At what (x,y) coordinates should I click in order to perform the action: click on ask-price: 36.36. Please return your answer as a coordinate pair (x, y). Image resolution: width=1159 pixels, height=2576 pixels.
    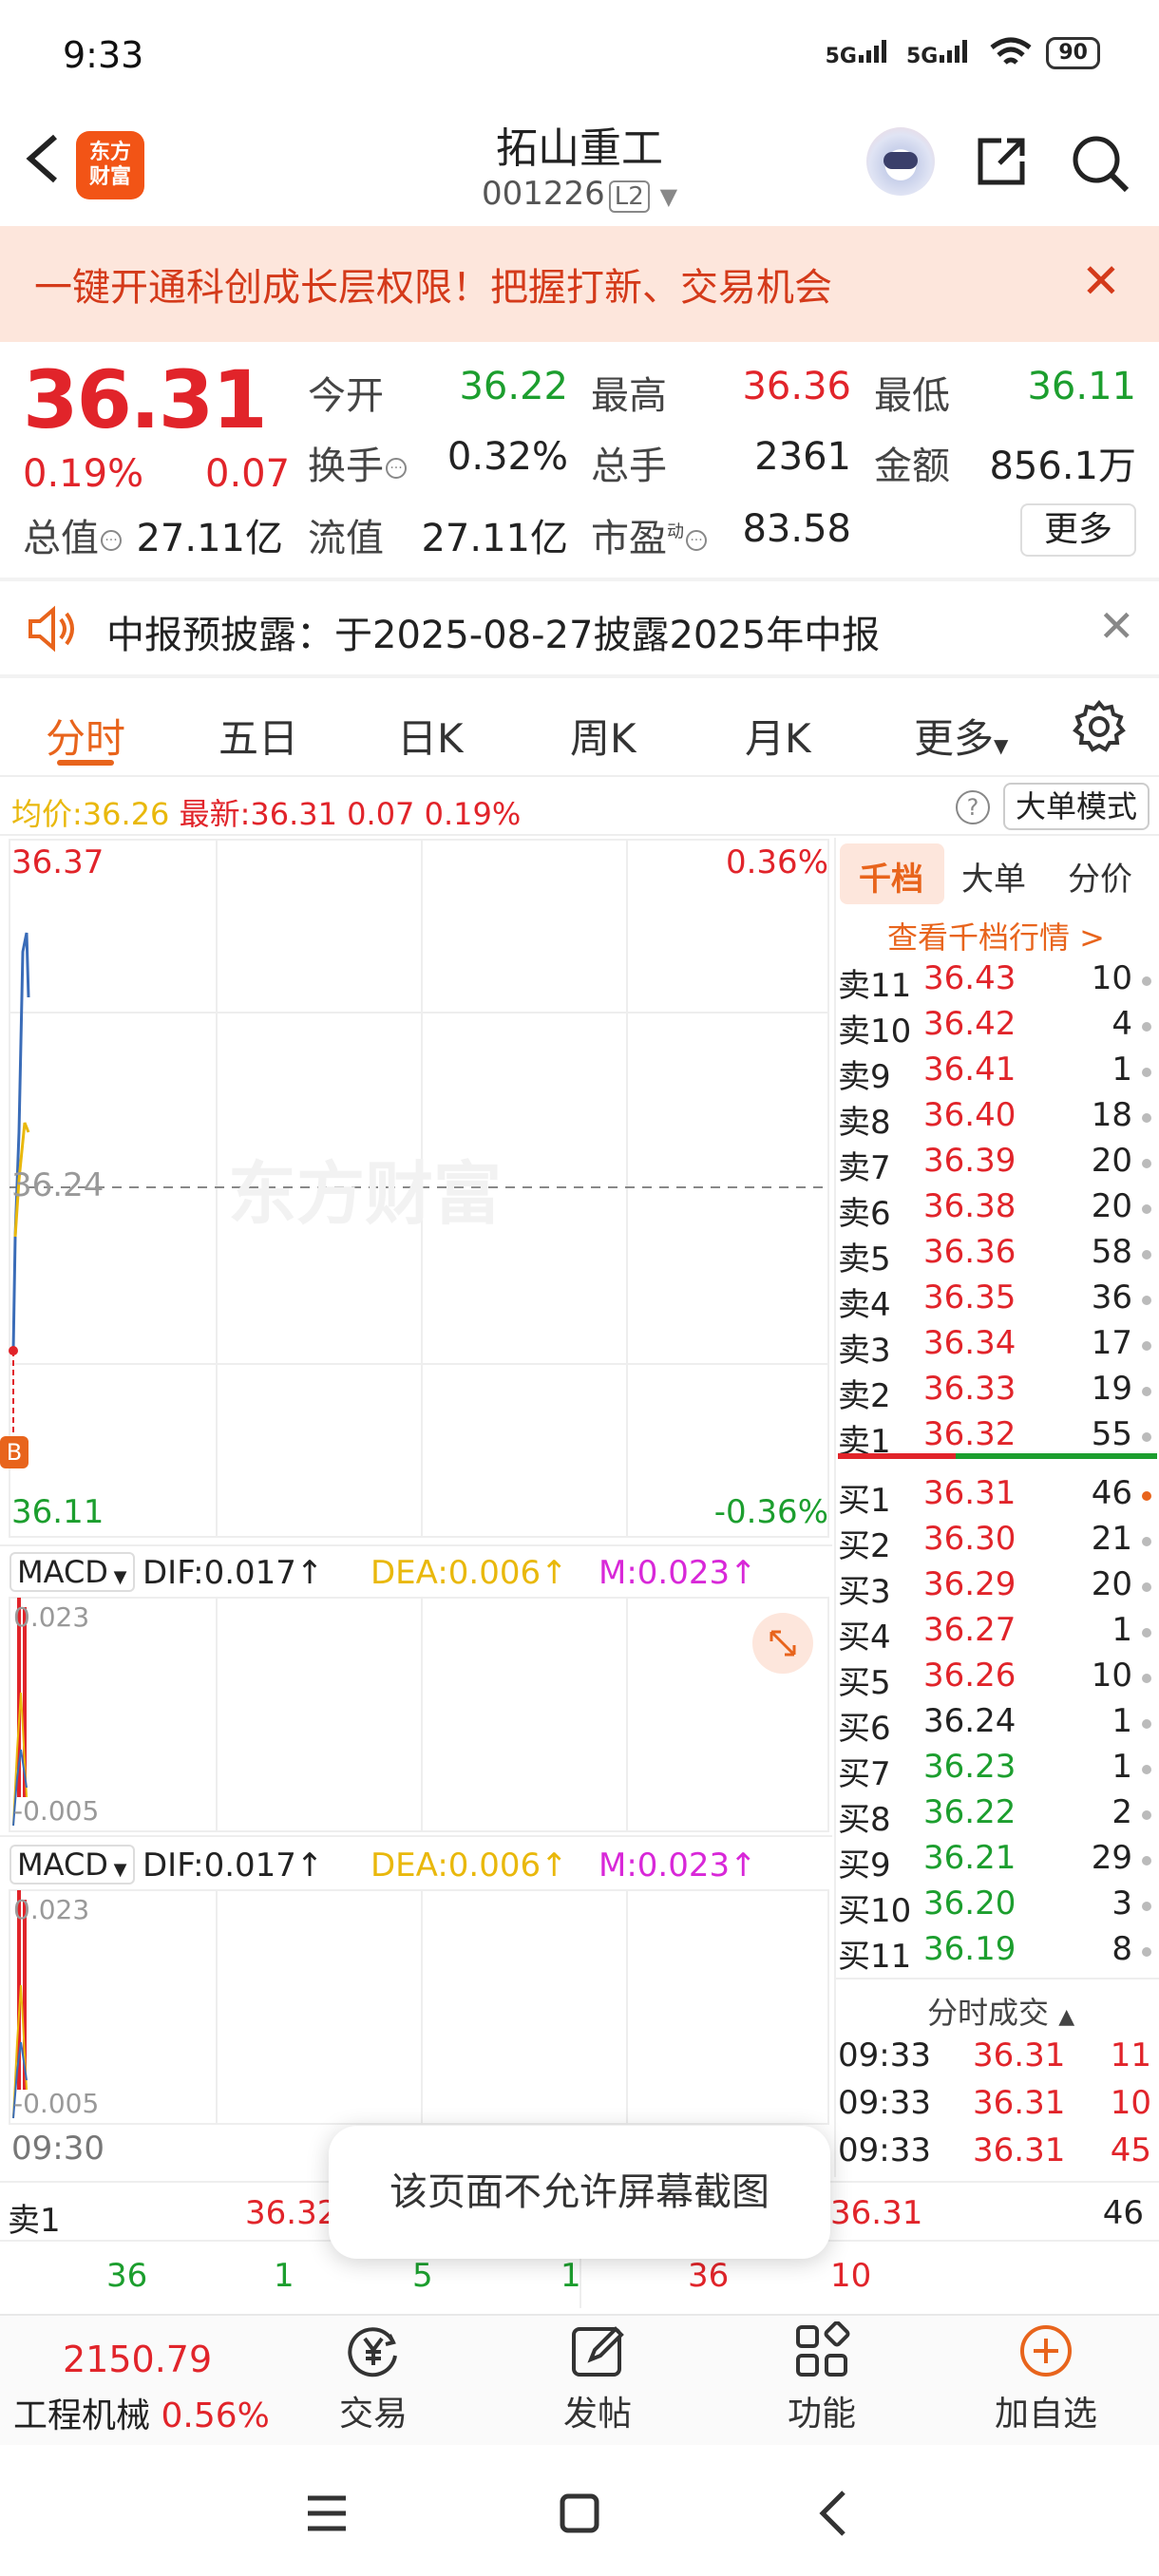
    Looking at the image, I should click on (969, 1252).